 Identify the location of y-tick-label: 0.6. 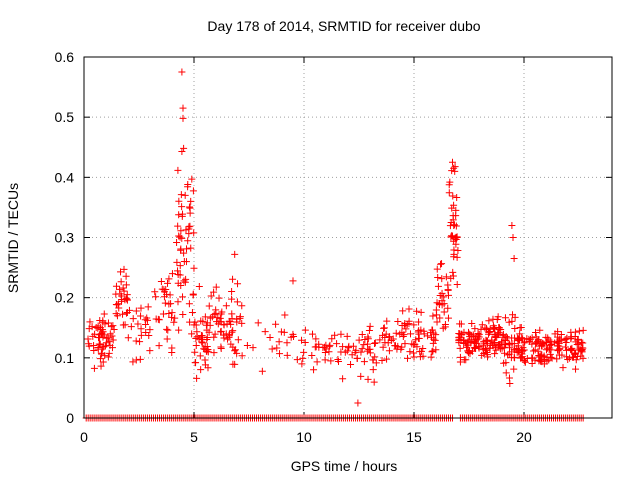
(65, 57).